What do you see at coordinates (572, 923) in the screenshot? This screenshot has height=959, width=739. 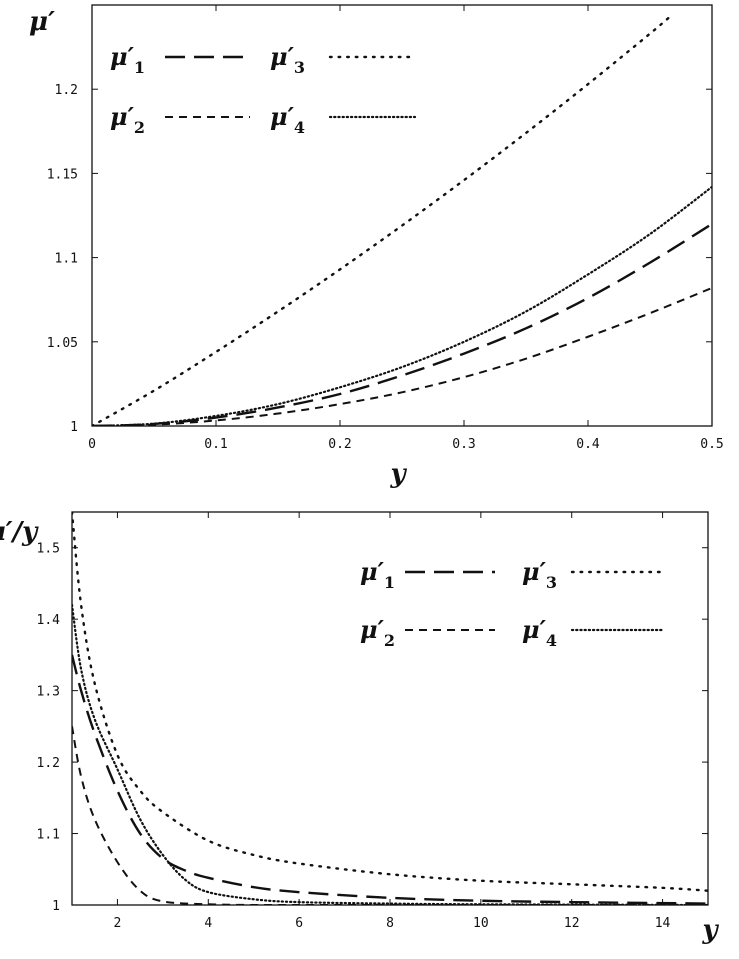 I see `x-tick-label: 12` at bounding box center [572, 923].